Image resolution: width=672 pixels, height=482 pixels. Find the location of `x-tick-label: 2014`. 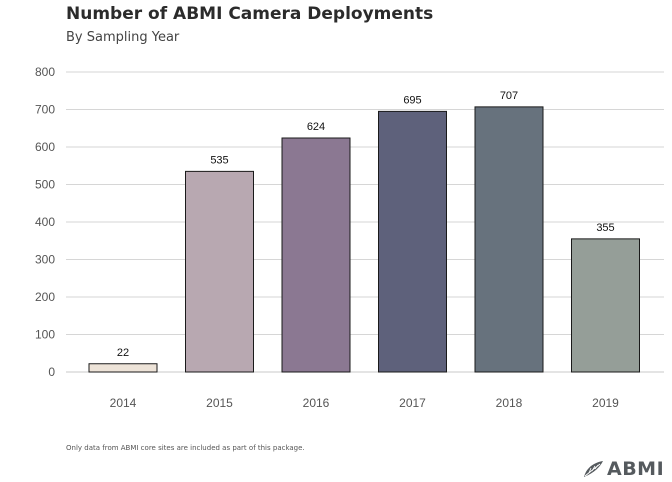

x-tick-label: 2014 is located at coordinates (123, 403).